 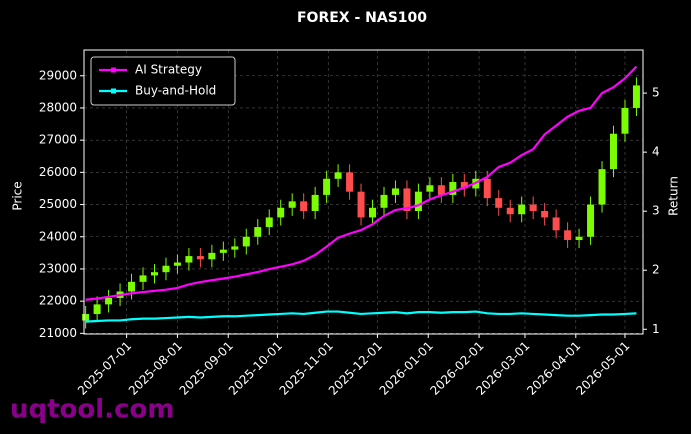 What do you see at coordinates (58, 107) in the screenshot?
I see `y-tick-label: 28000` at bounding box center [58, 107].